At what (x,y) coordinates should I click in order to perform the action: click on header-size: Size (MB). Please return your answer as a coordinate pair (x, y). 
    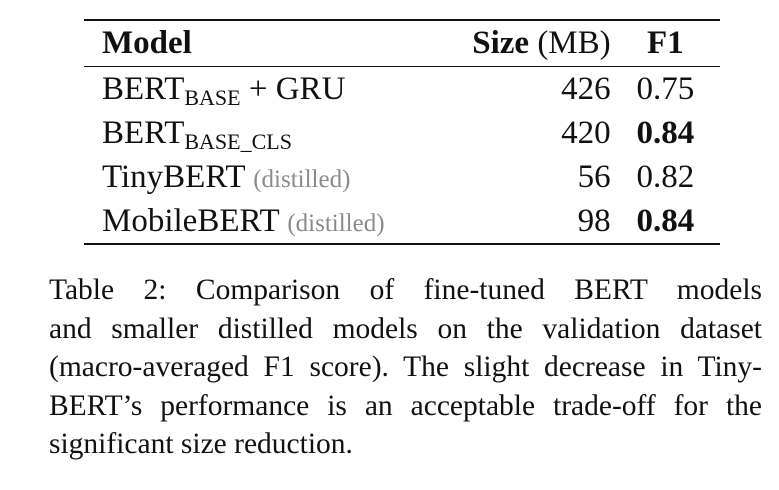
    Looking at the image, I should click on (519, 43).